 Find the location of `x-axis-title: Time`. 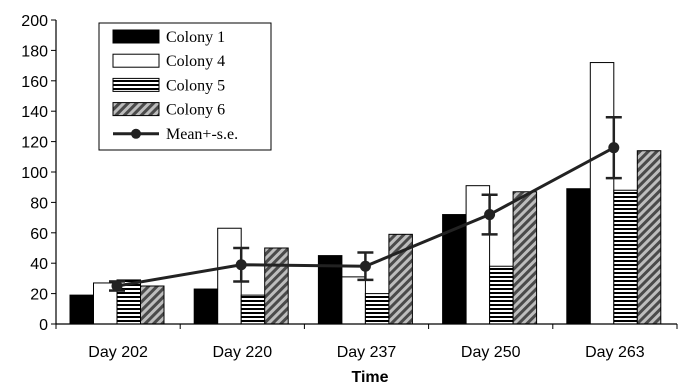

x-axis-title: Time is located at coordinates (369, 377).